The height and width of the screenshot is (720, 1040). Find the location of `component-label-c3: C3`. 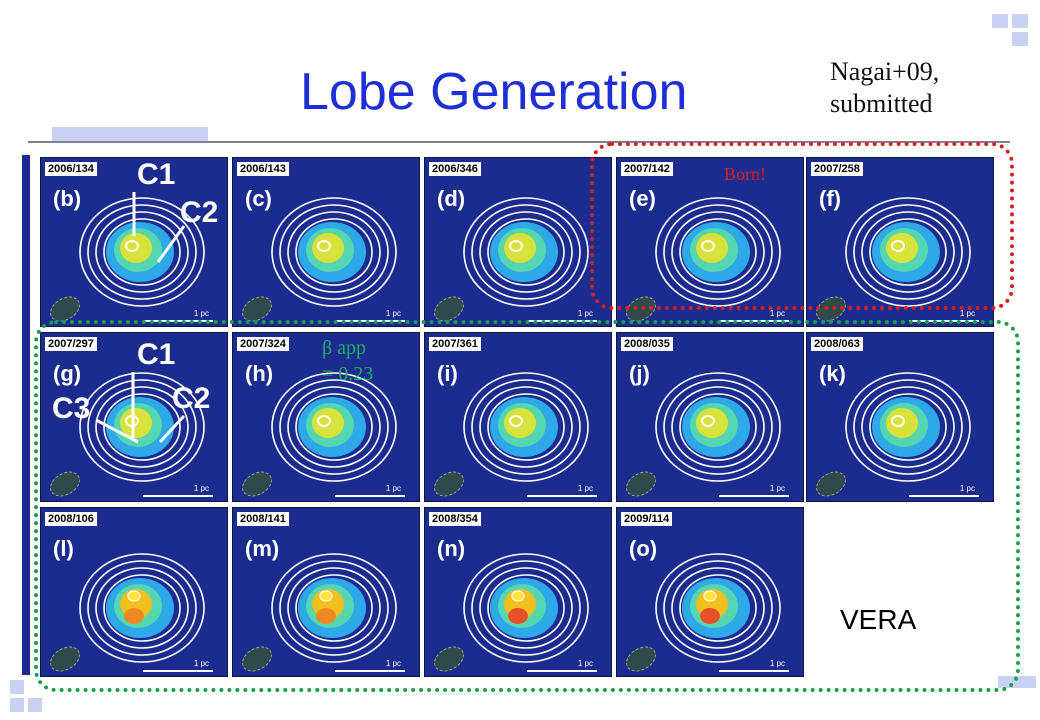

component-label-c3: C3 is located at coordinates (71, 408).